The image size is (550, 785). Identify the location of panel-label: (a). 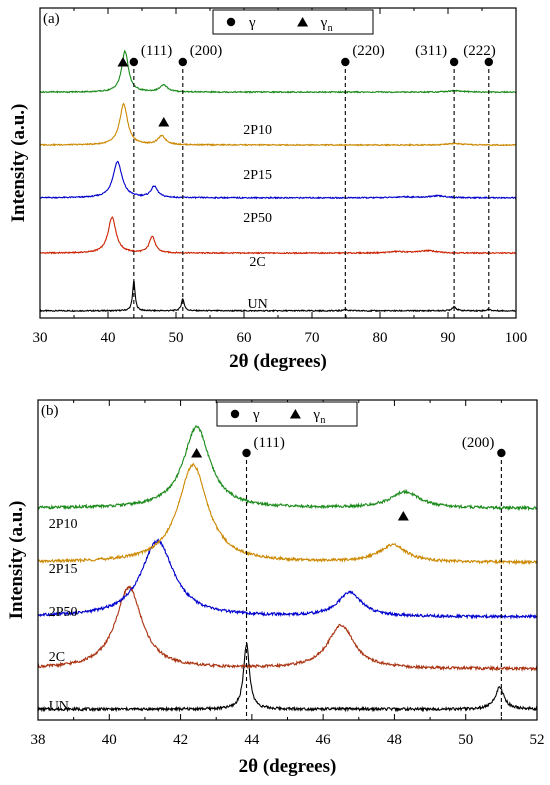
(51, 19).